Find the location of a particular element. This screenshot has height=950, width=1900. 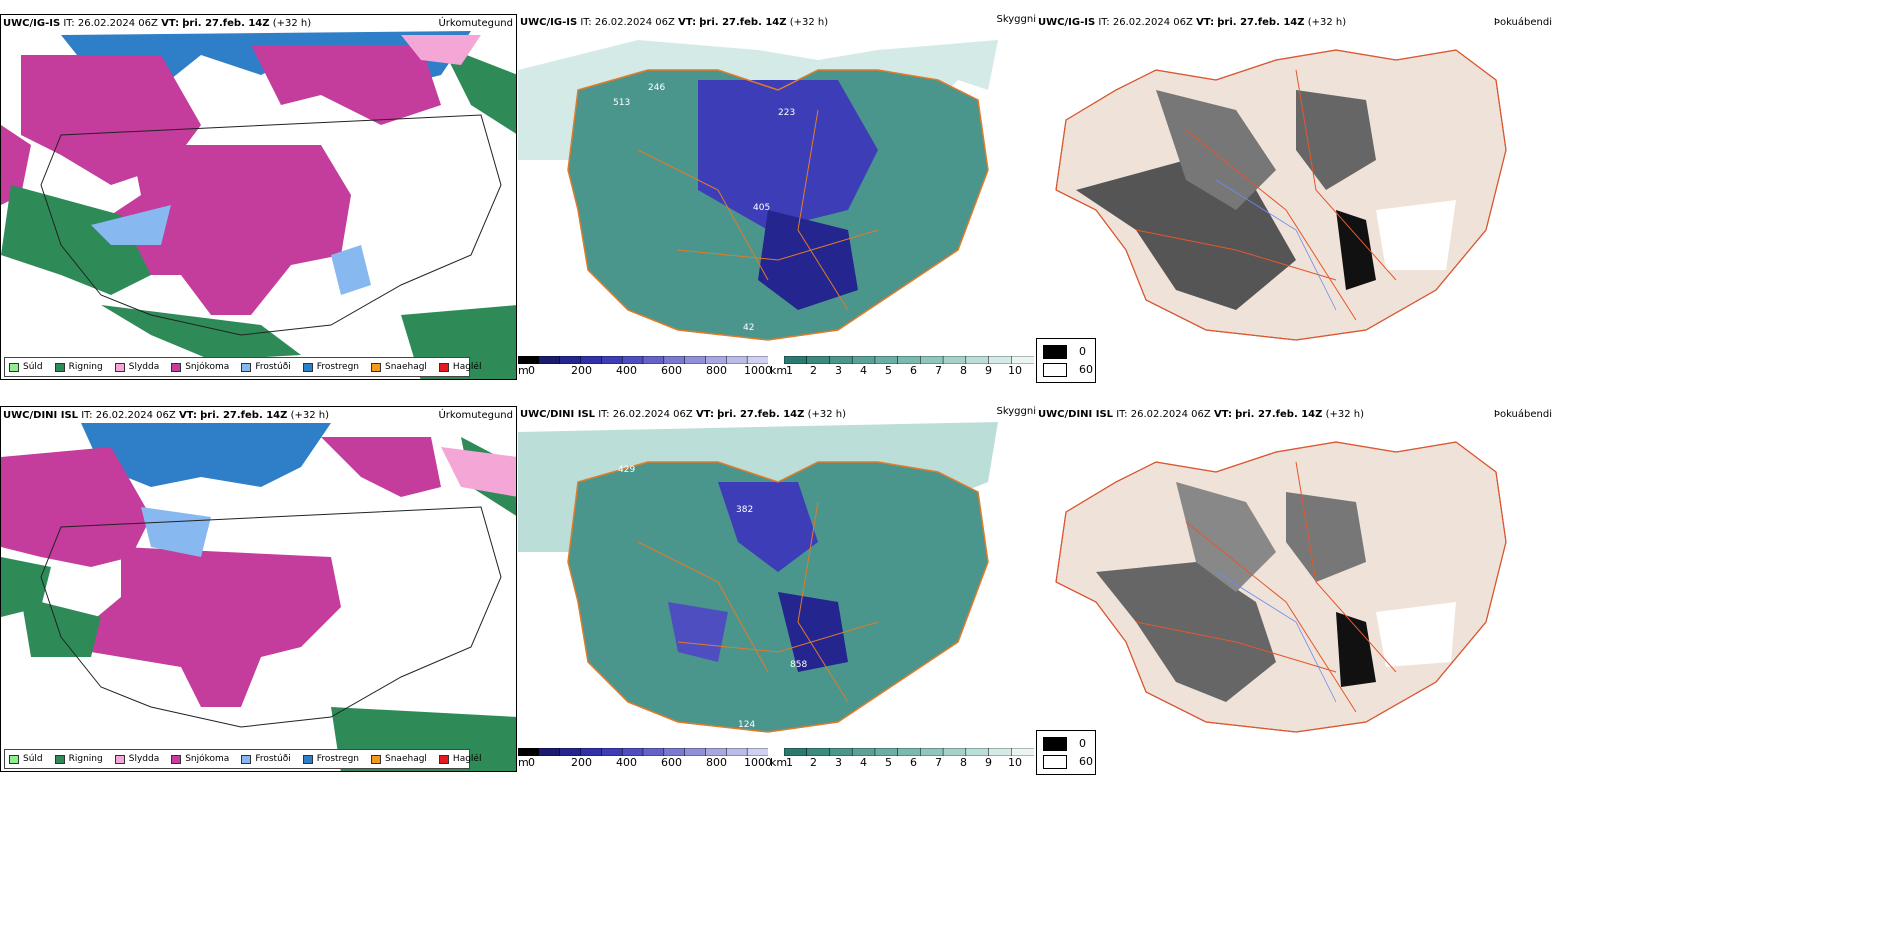

visibility-value-label: 405 is located at coordinates (761, 208).